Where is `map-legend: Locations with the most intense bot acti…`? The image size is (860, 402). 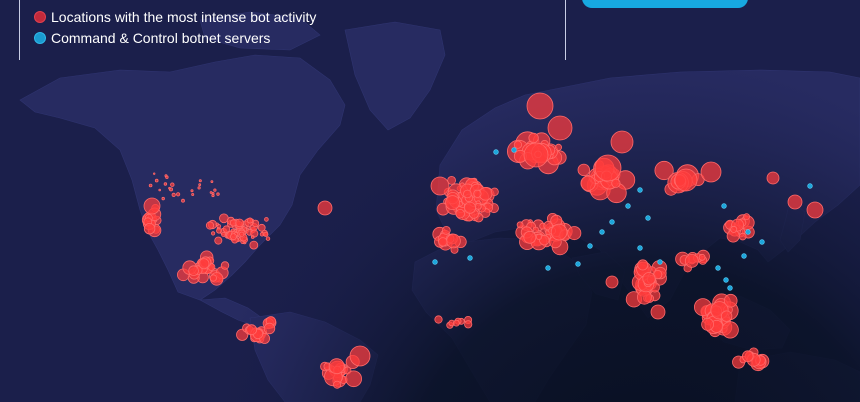 map-legend: Locations with the most intense bot acti… is located at coordinates (175, 27).